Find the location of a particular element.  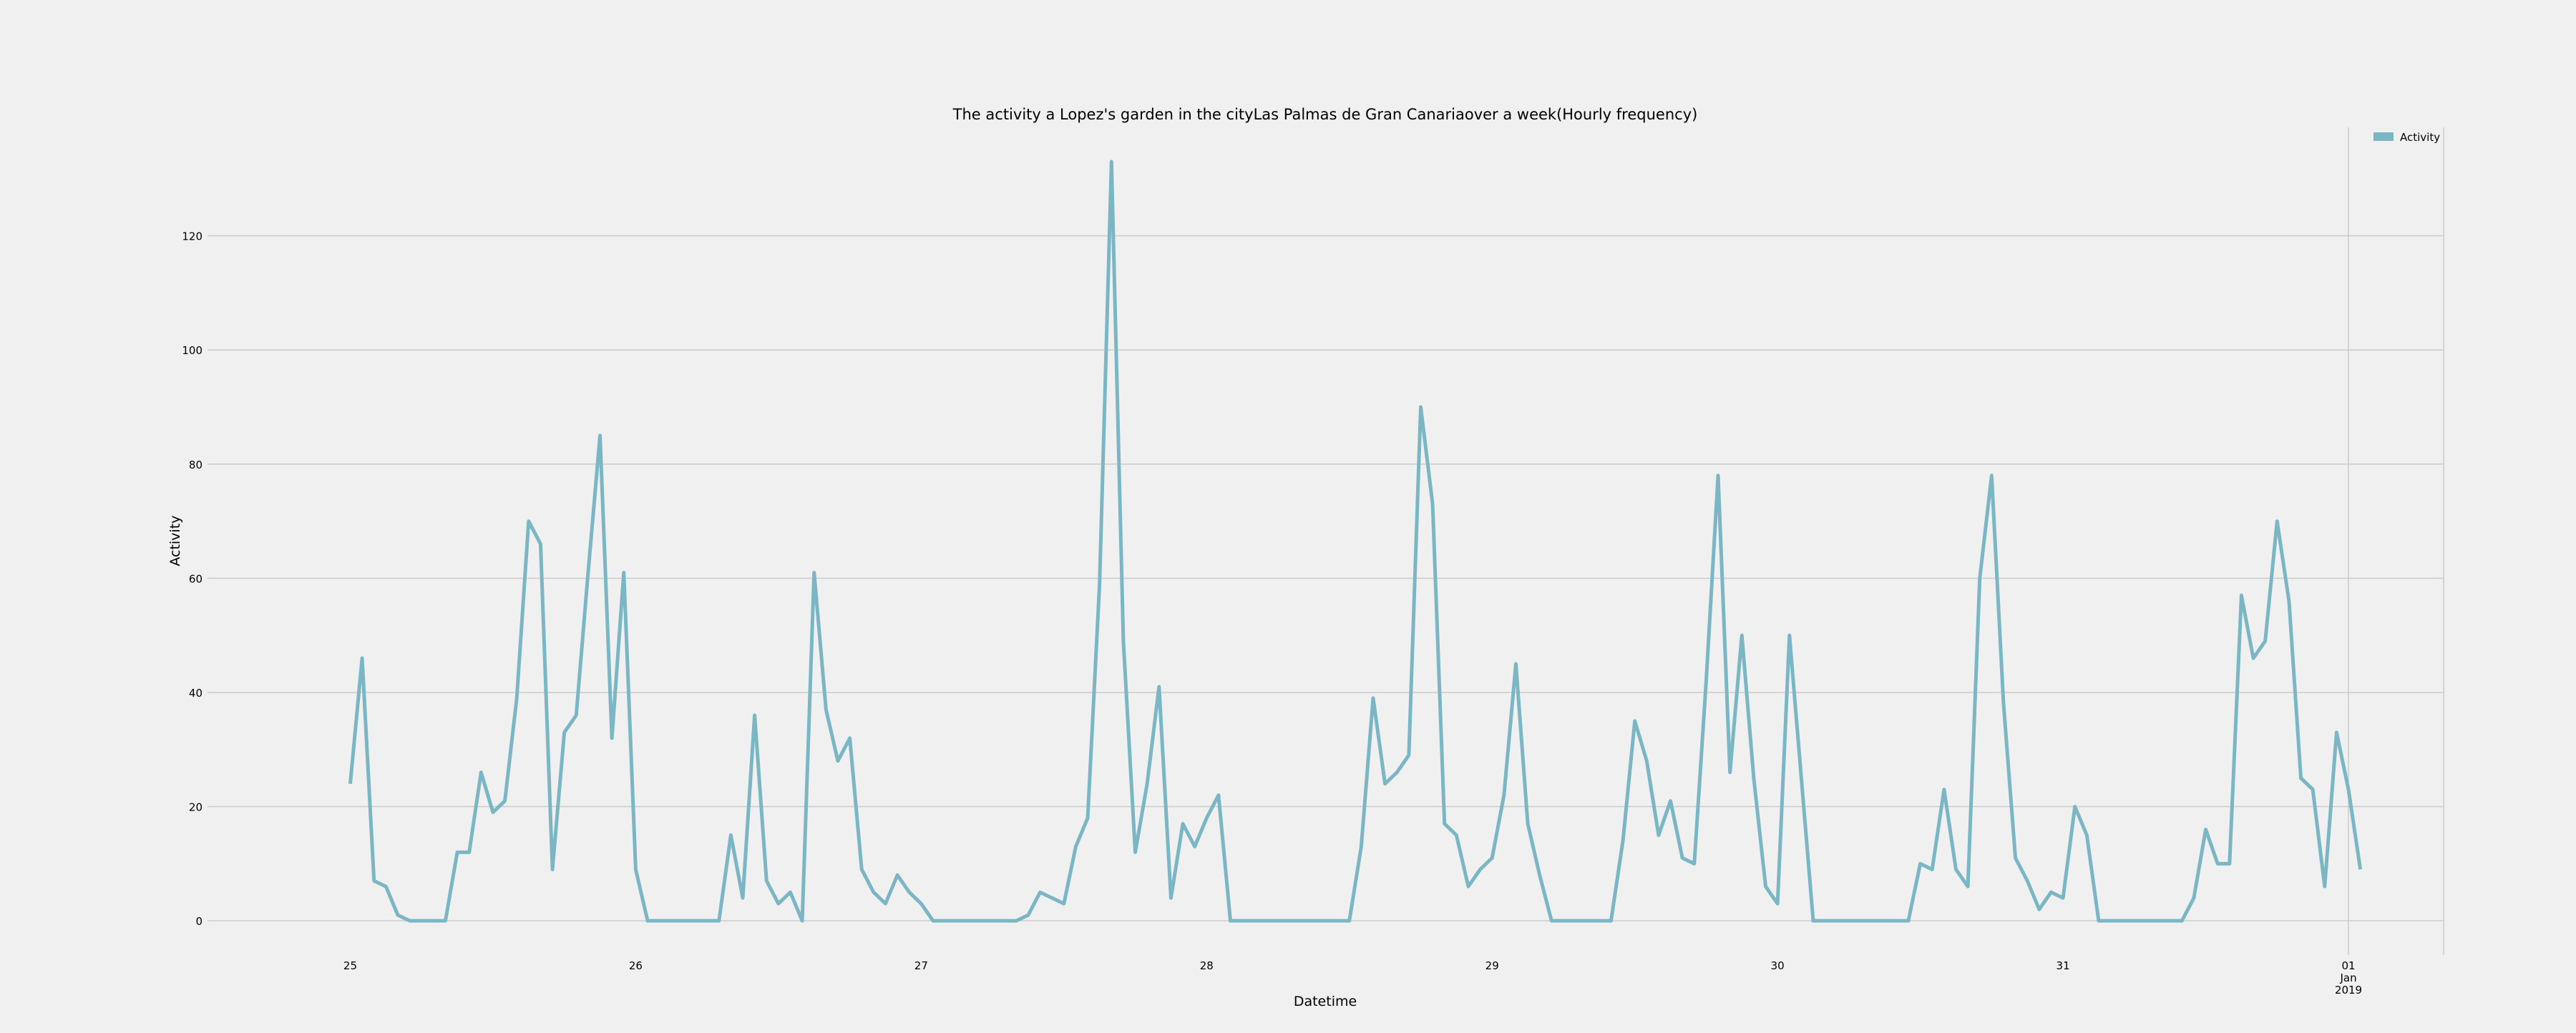

x-tick-label: 31 is located at coordinates (2063, 965).